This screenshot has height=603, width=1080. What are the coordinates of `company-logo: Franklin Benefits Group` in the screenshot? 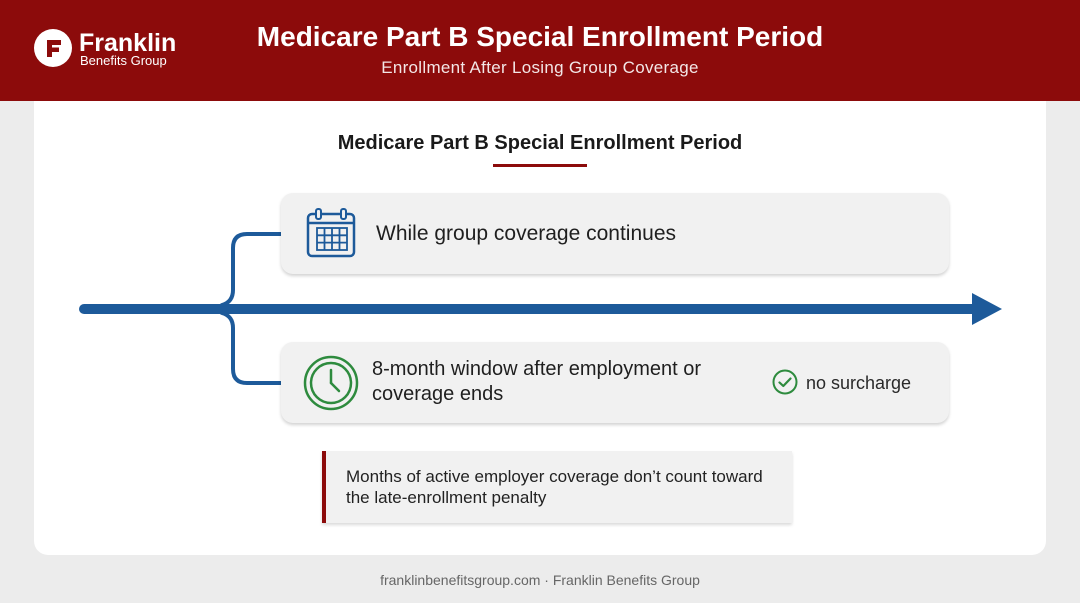 It's located at (114, 50).